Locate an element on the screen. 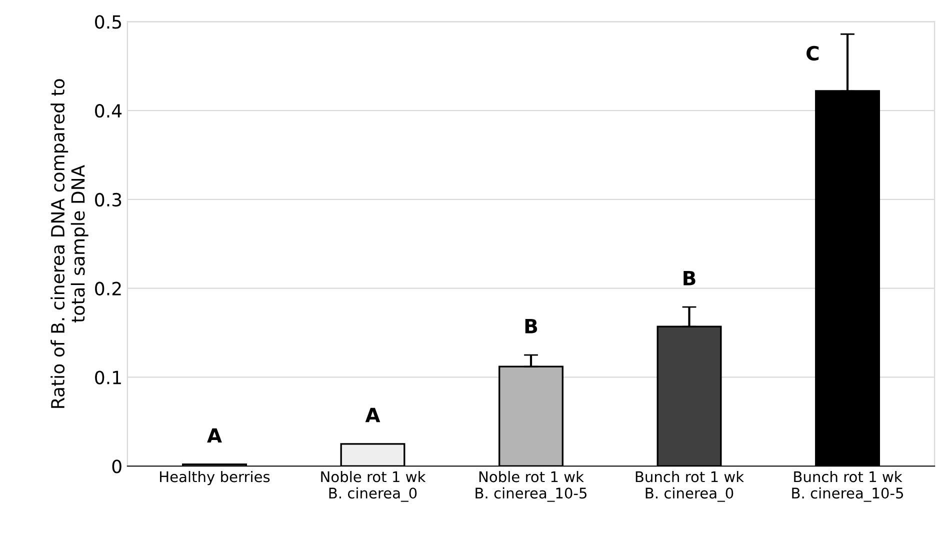  y-tick-label: 0.5 is located at coordinates (108, 22).